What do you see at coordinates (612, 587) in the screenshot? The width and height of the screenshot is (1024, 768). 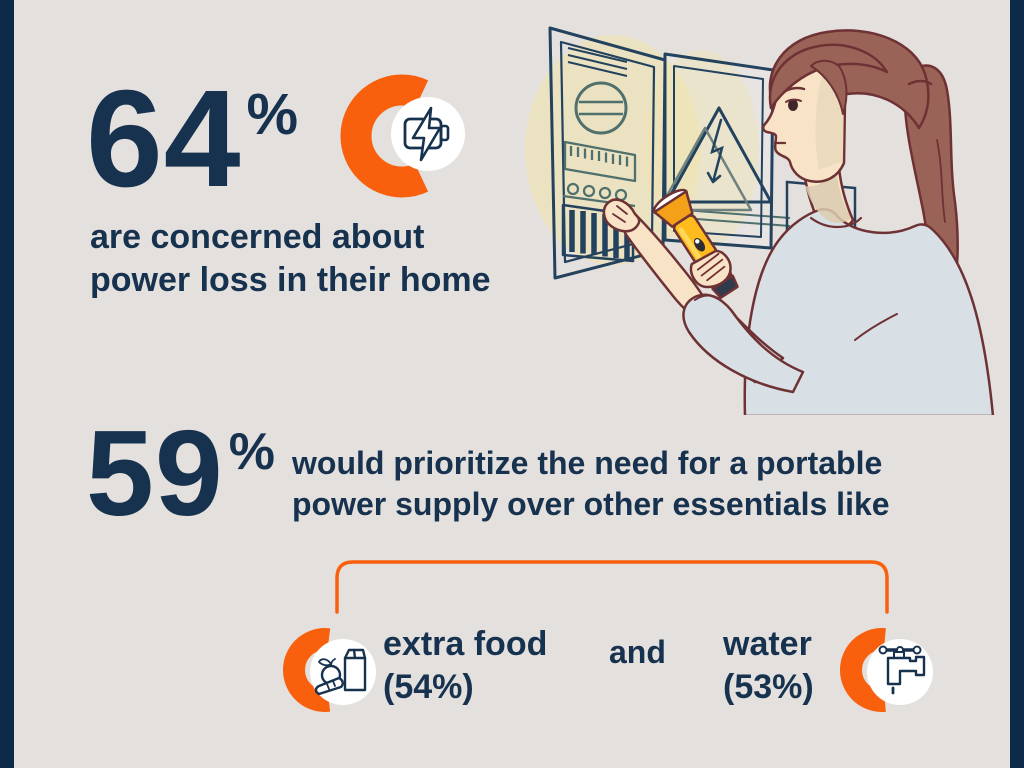 I see `bracket-connector` at bounding box center [612, 587].